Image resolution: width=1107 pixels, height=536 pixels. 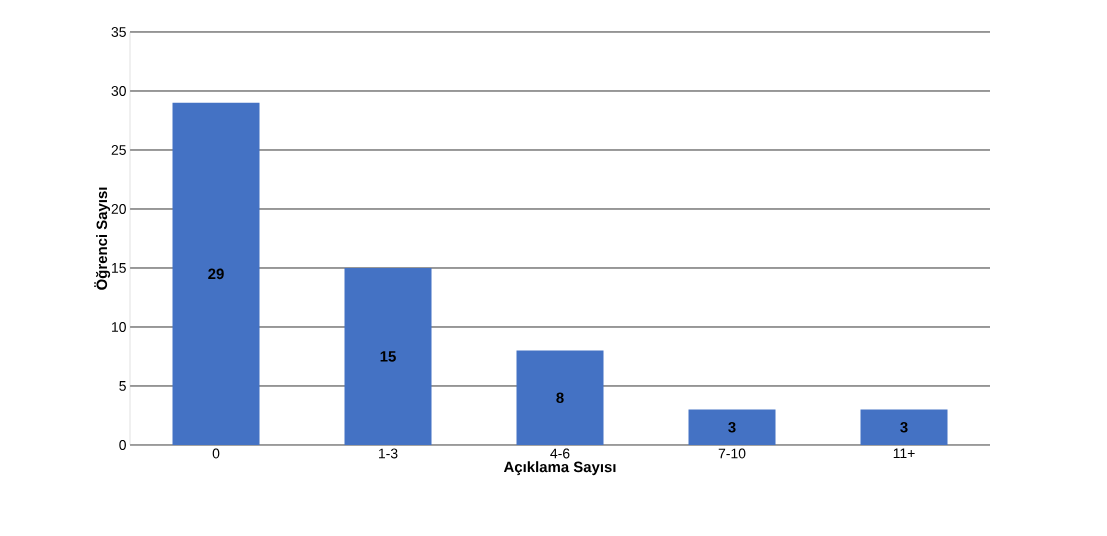 What do you see at coordinates (904, 453) in the screenshot?
I see `x-tick-label: 11+` at bounding box center [904, 453].